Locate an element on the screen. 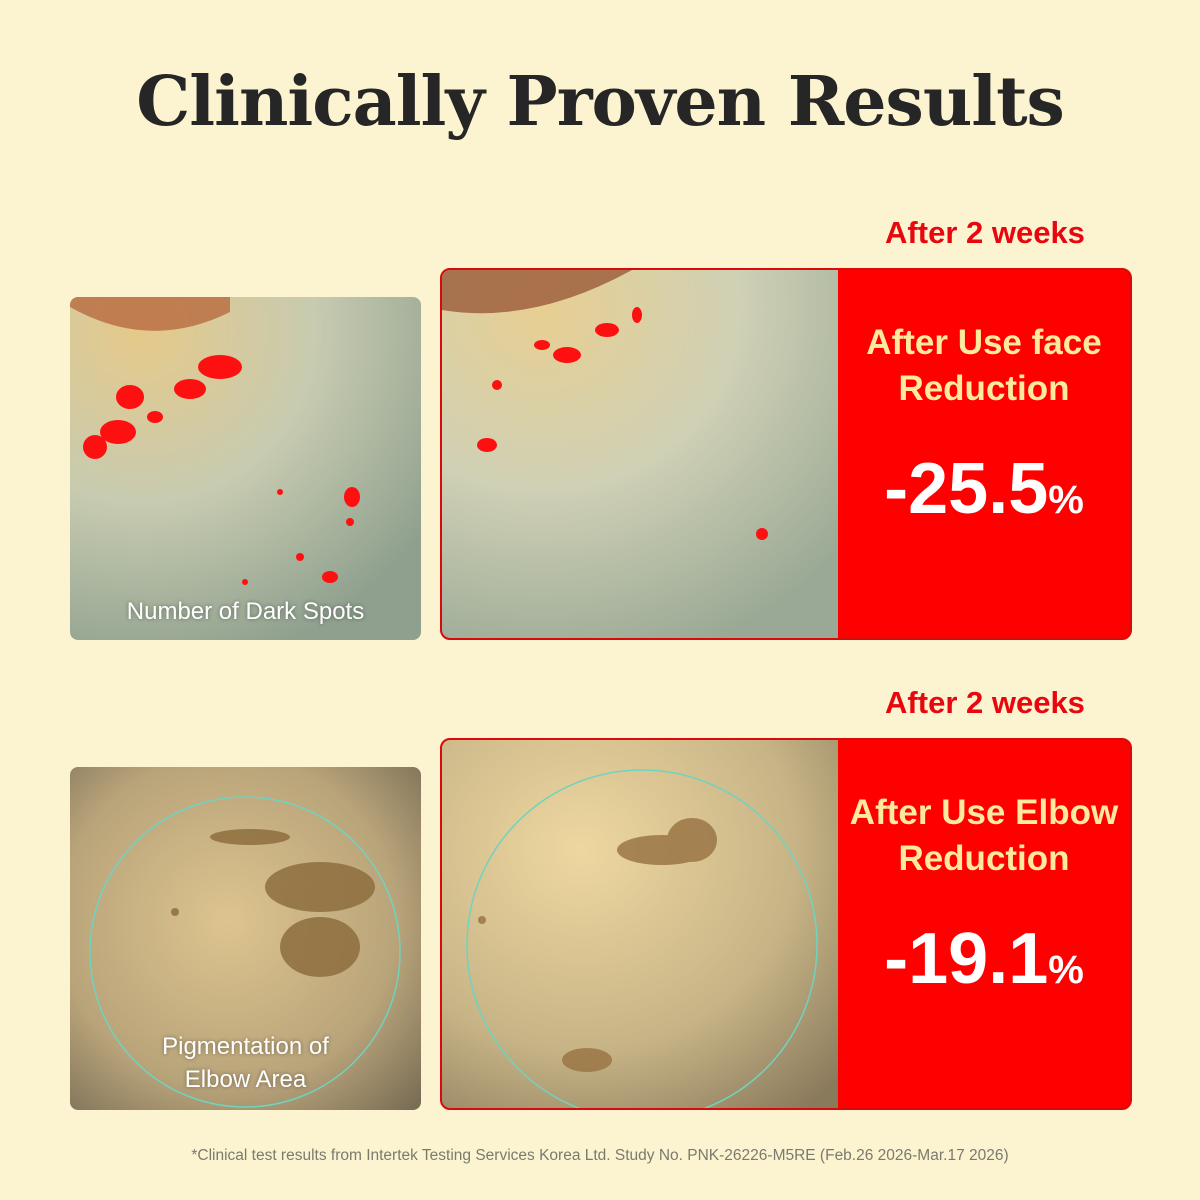  result-box: After Use Elbow Reduction -19.1% is located at coordinates (984, 924).